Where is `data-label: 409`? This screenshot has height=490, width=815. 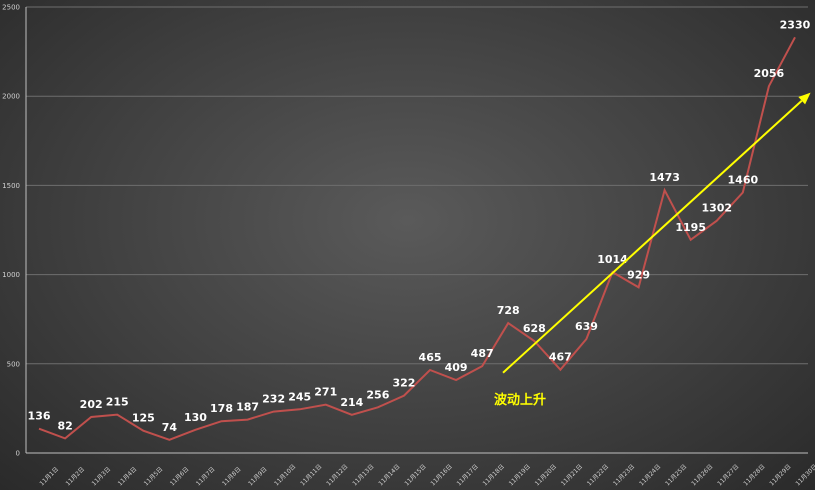
data-label: 409 is located at coordinates (456, 367).